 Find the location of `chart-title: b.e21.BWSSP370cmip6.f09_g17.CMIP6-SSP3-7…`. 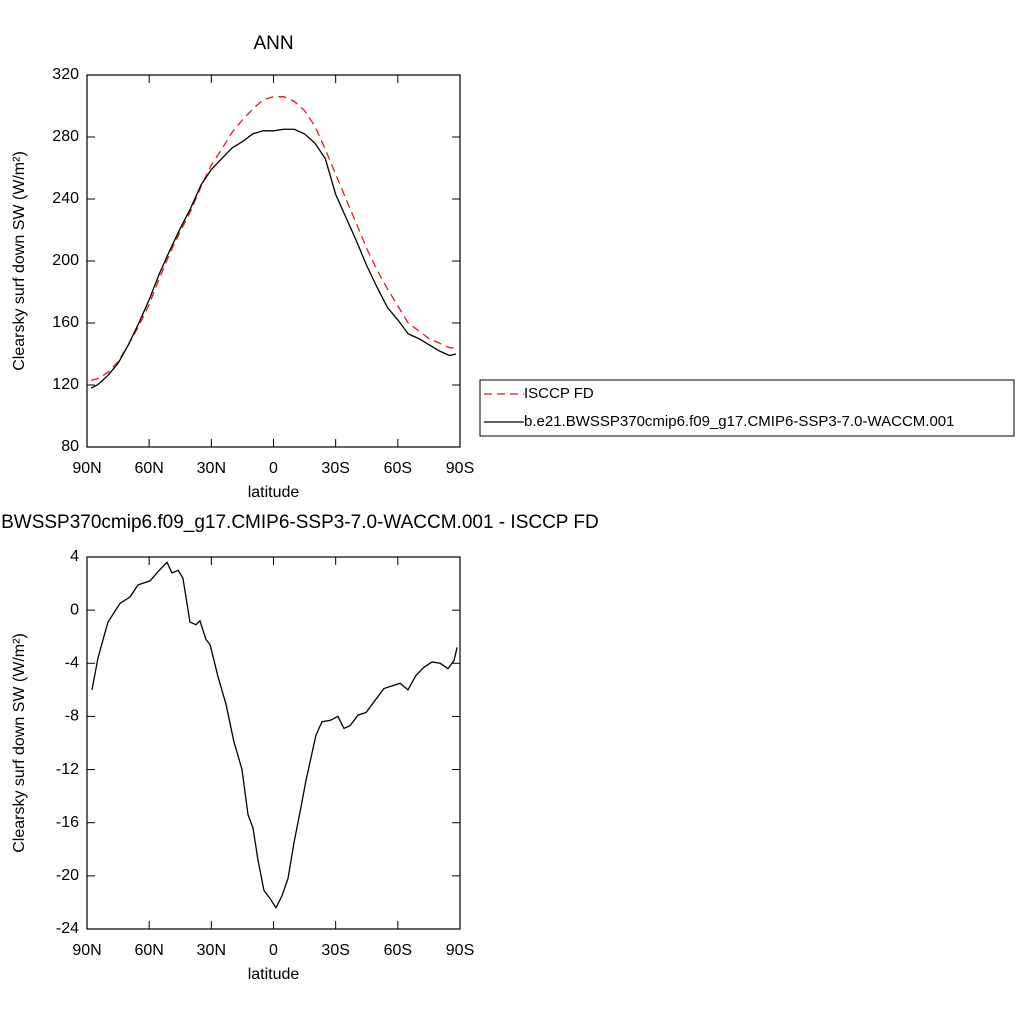

chart-title: b.e21.BWSSP370cmip6.f09_g17.CMIP6-SSP3-7… is located at coordinates (299, 522).